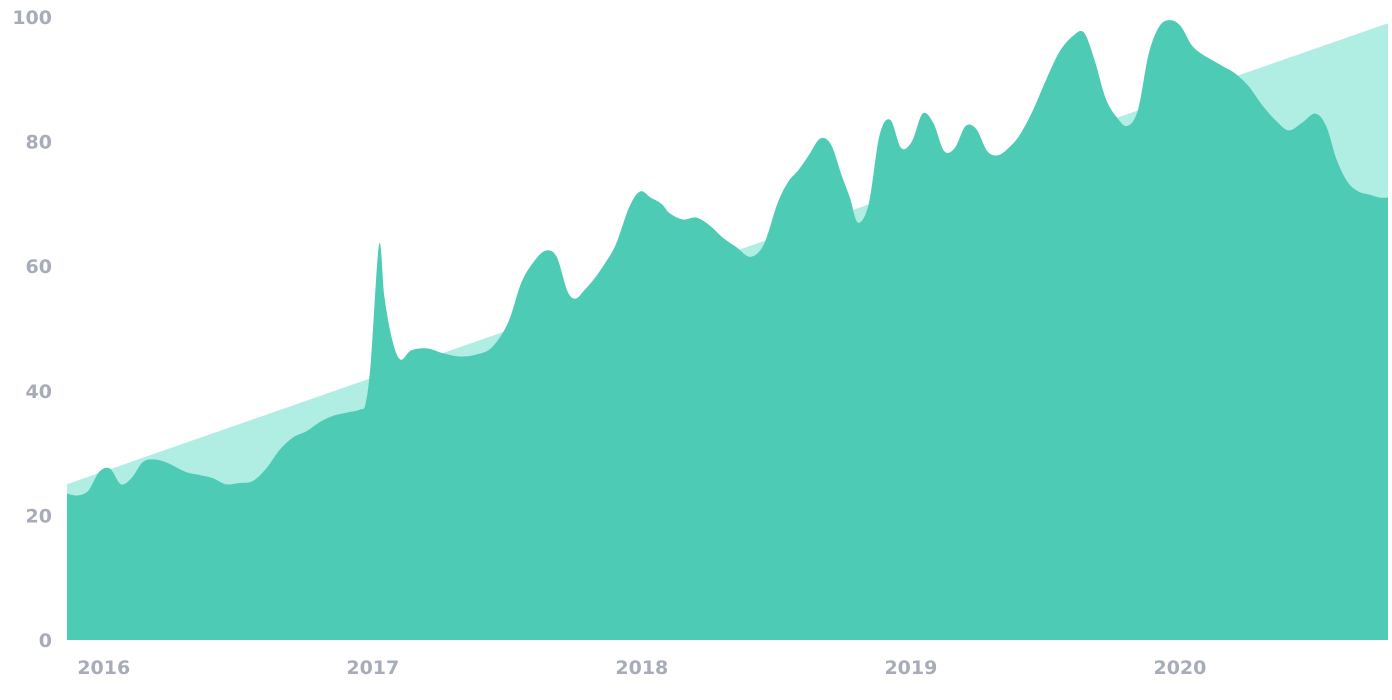 This screenshot has height=700, width=1392. Describe the element at coordinates (39, 267) in the screenshot. I see `y-tick-label: 60` at that location.